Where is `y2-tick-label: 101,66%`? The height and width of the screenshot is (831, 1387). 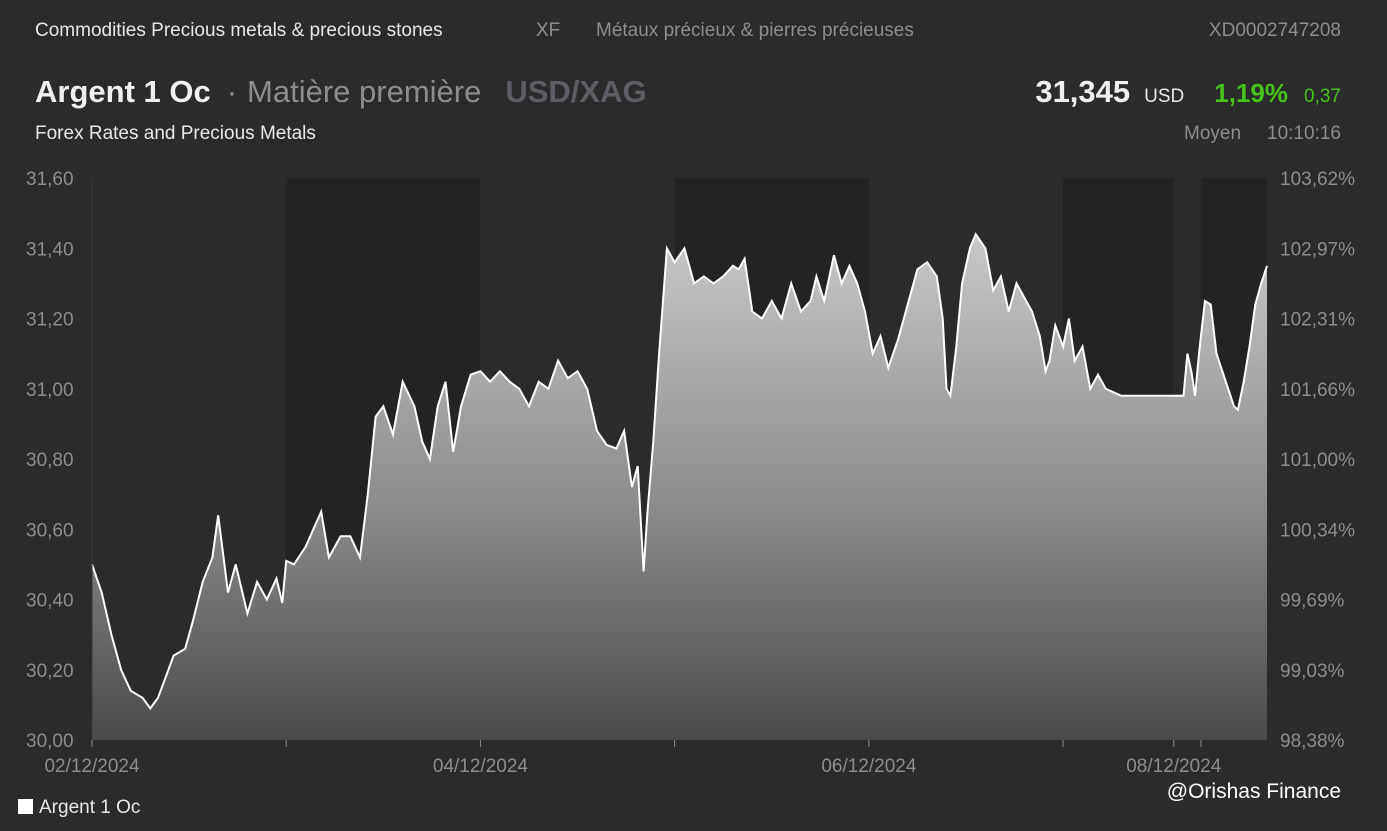
y2-tick-label: 101,66% is located at coordinates (1317, 390).